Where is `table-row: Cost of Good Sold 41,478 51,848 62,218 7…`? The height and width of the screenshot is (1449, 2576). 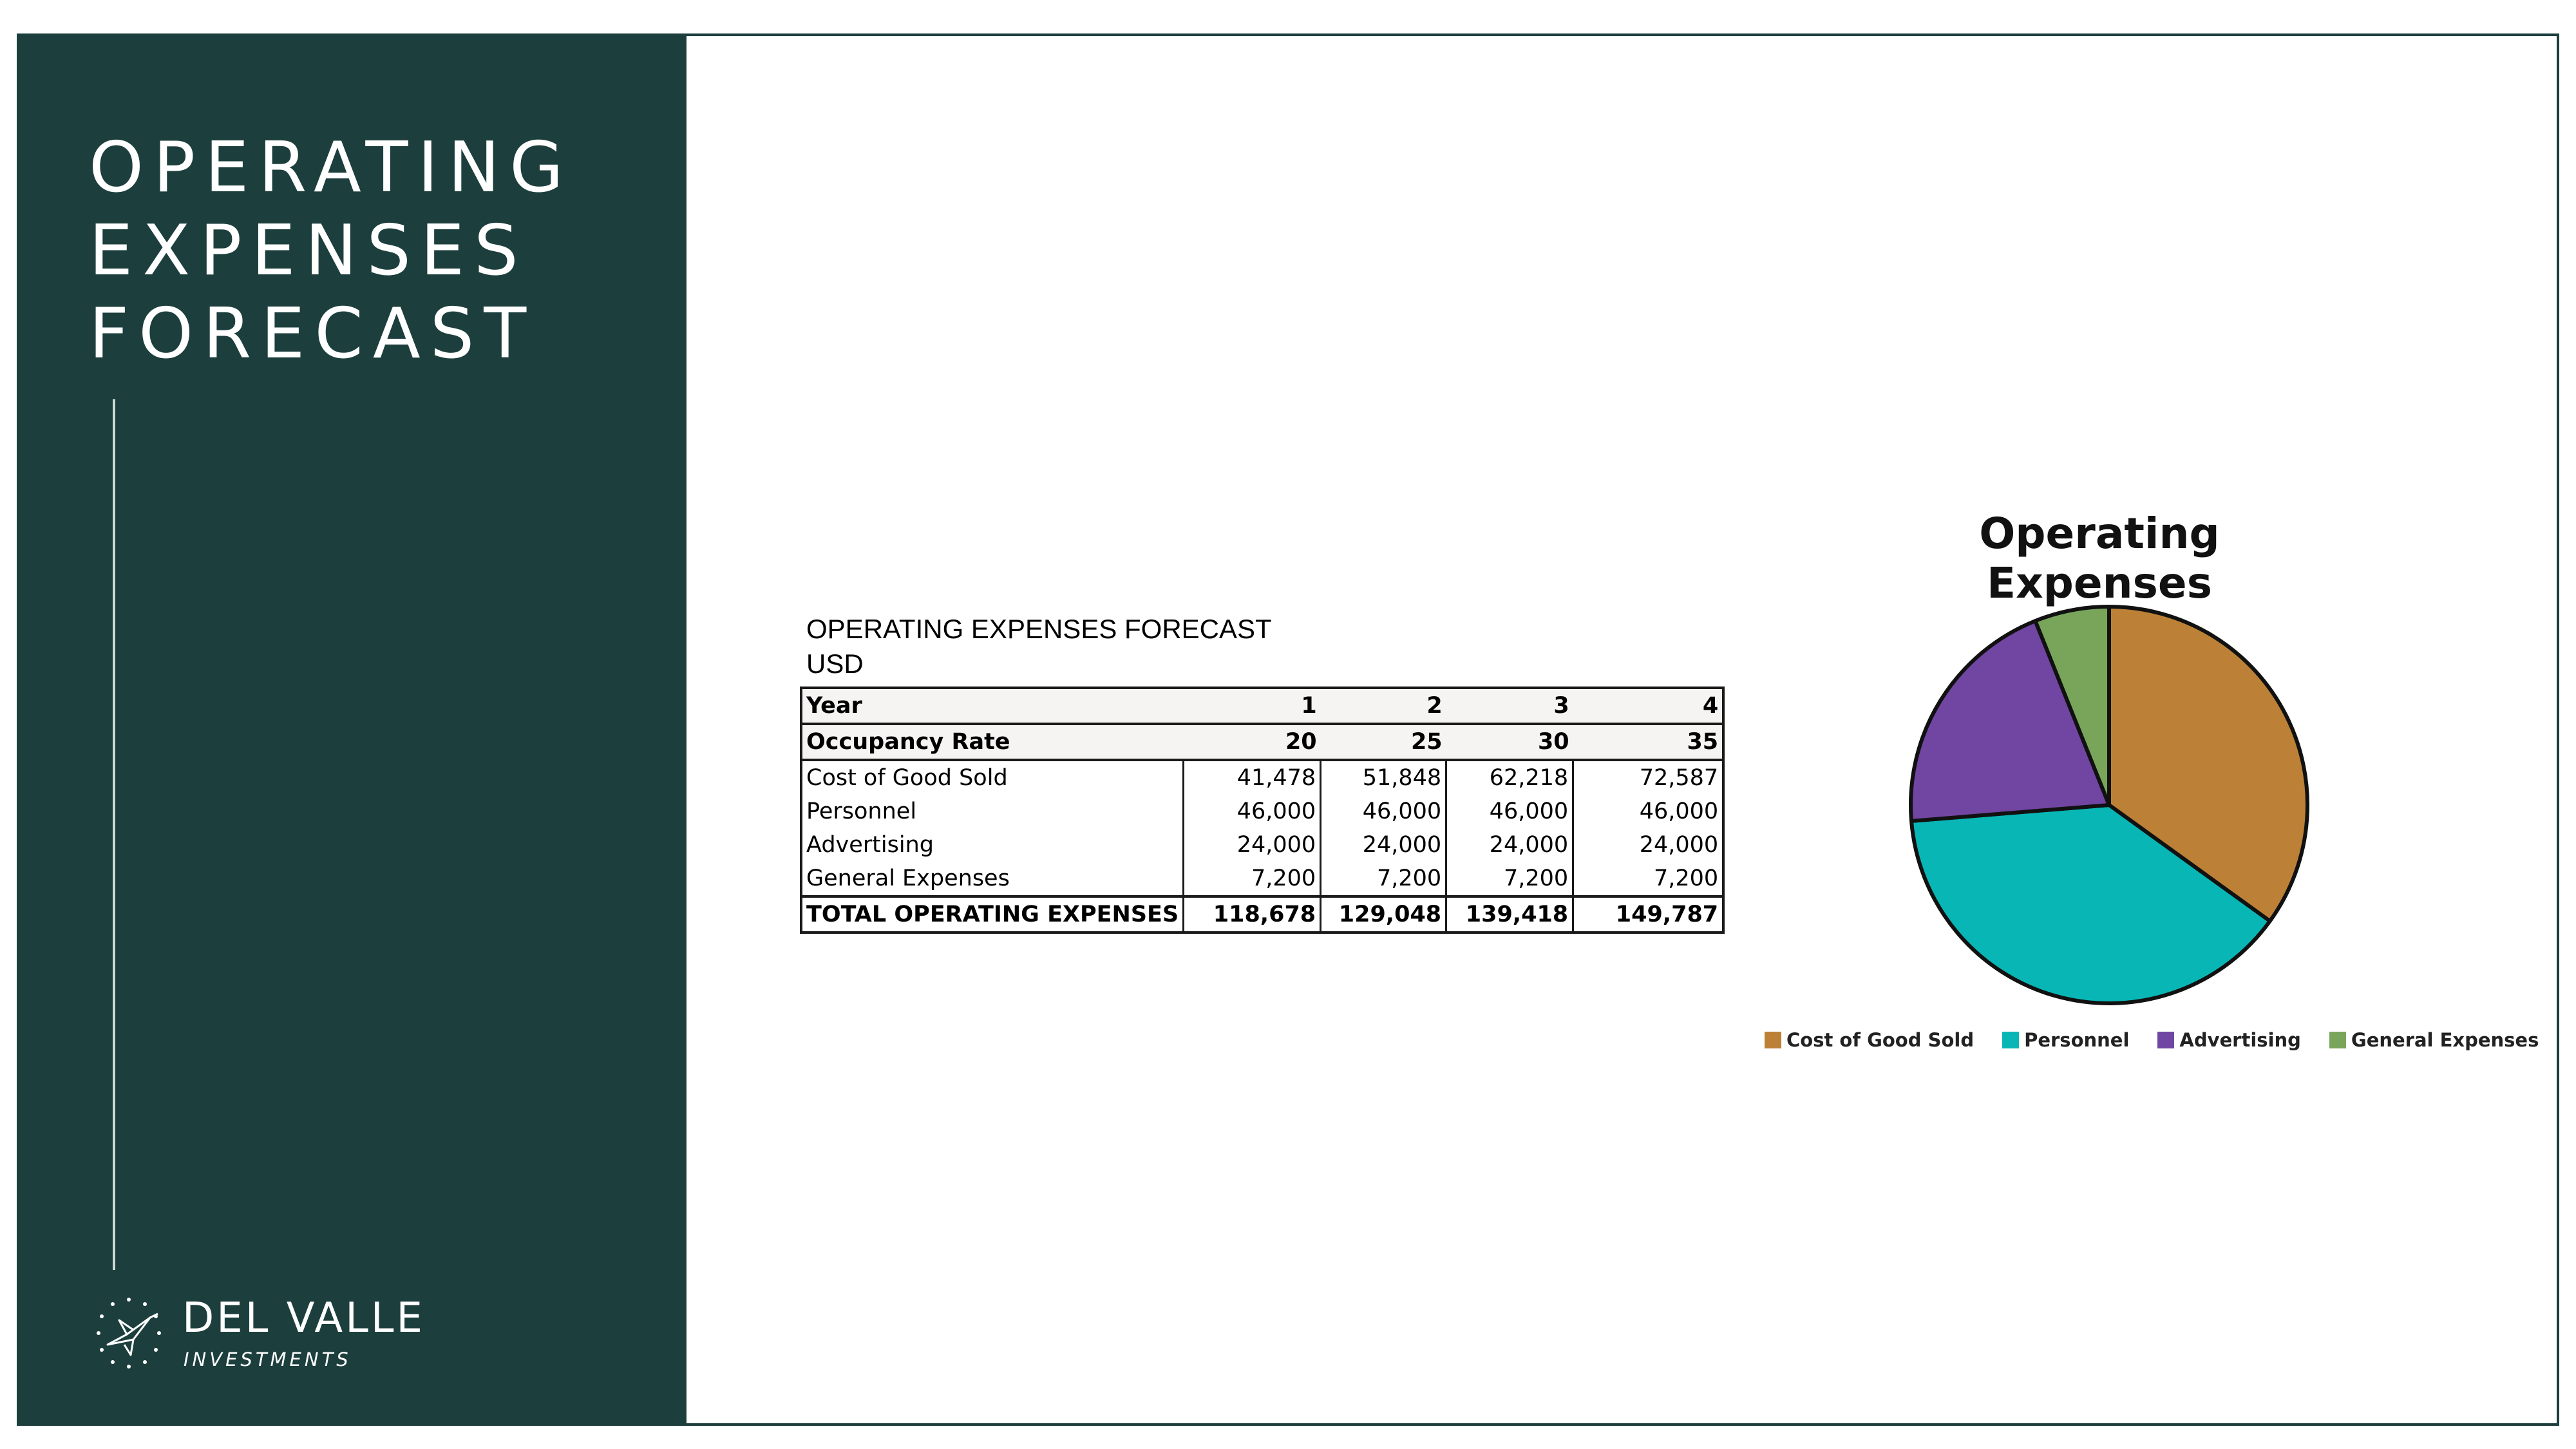
table-row: Cost of Good Sold 41,478 51,848 62,218 7… is located at coordinates (1262, 778).